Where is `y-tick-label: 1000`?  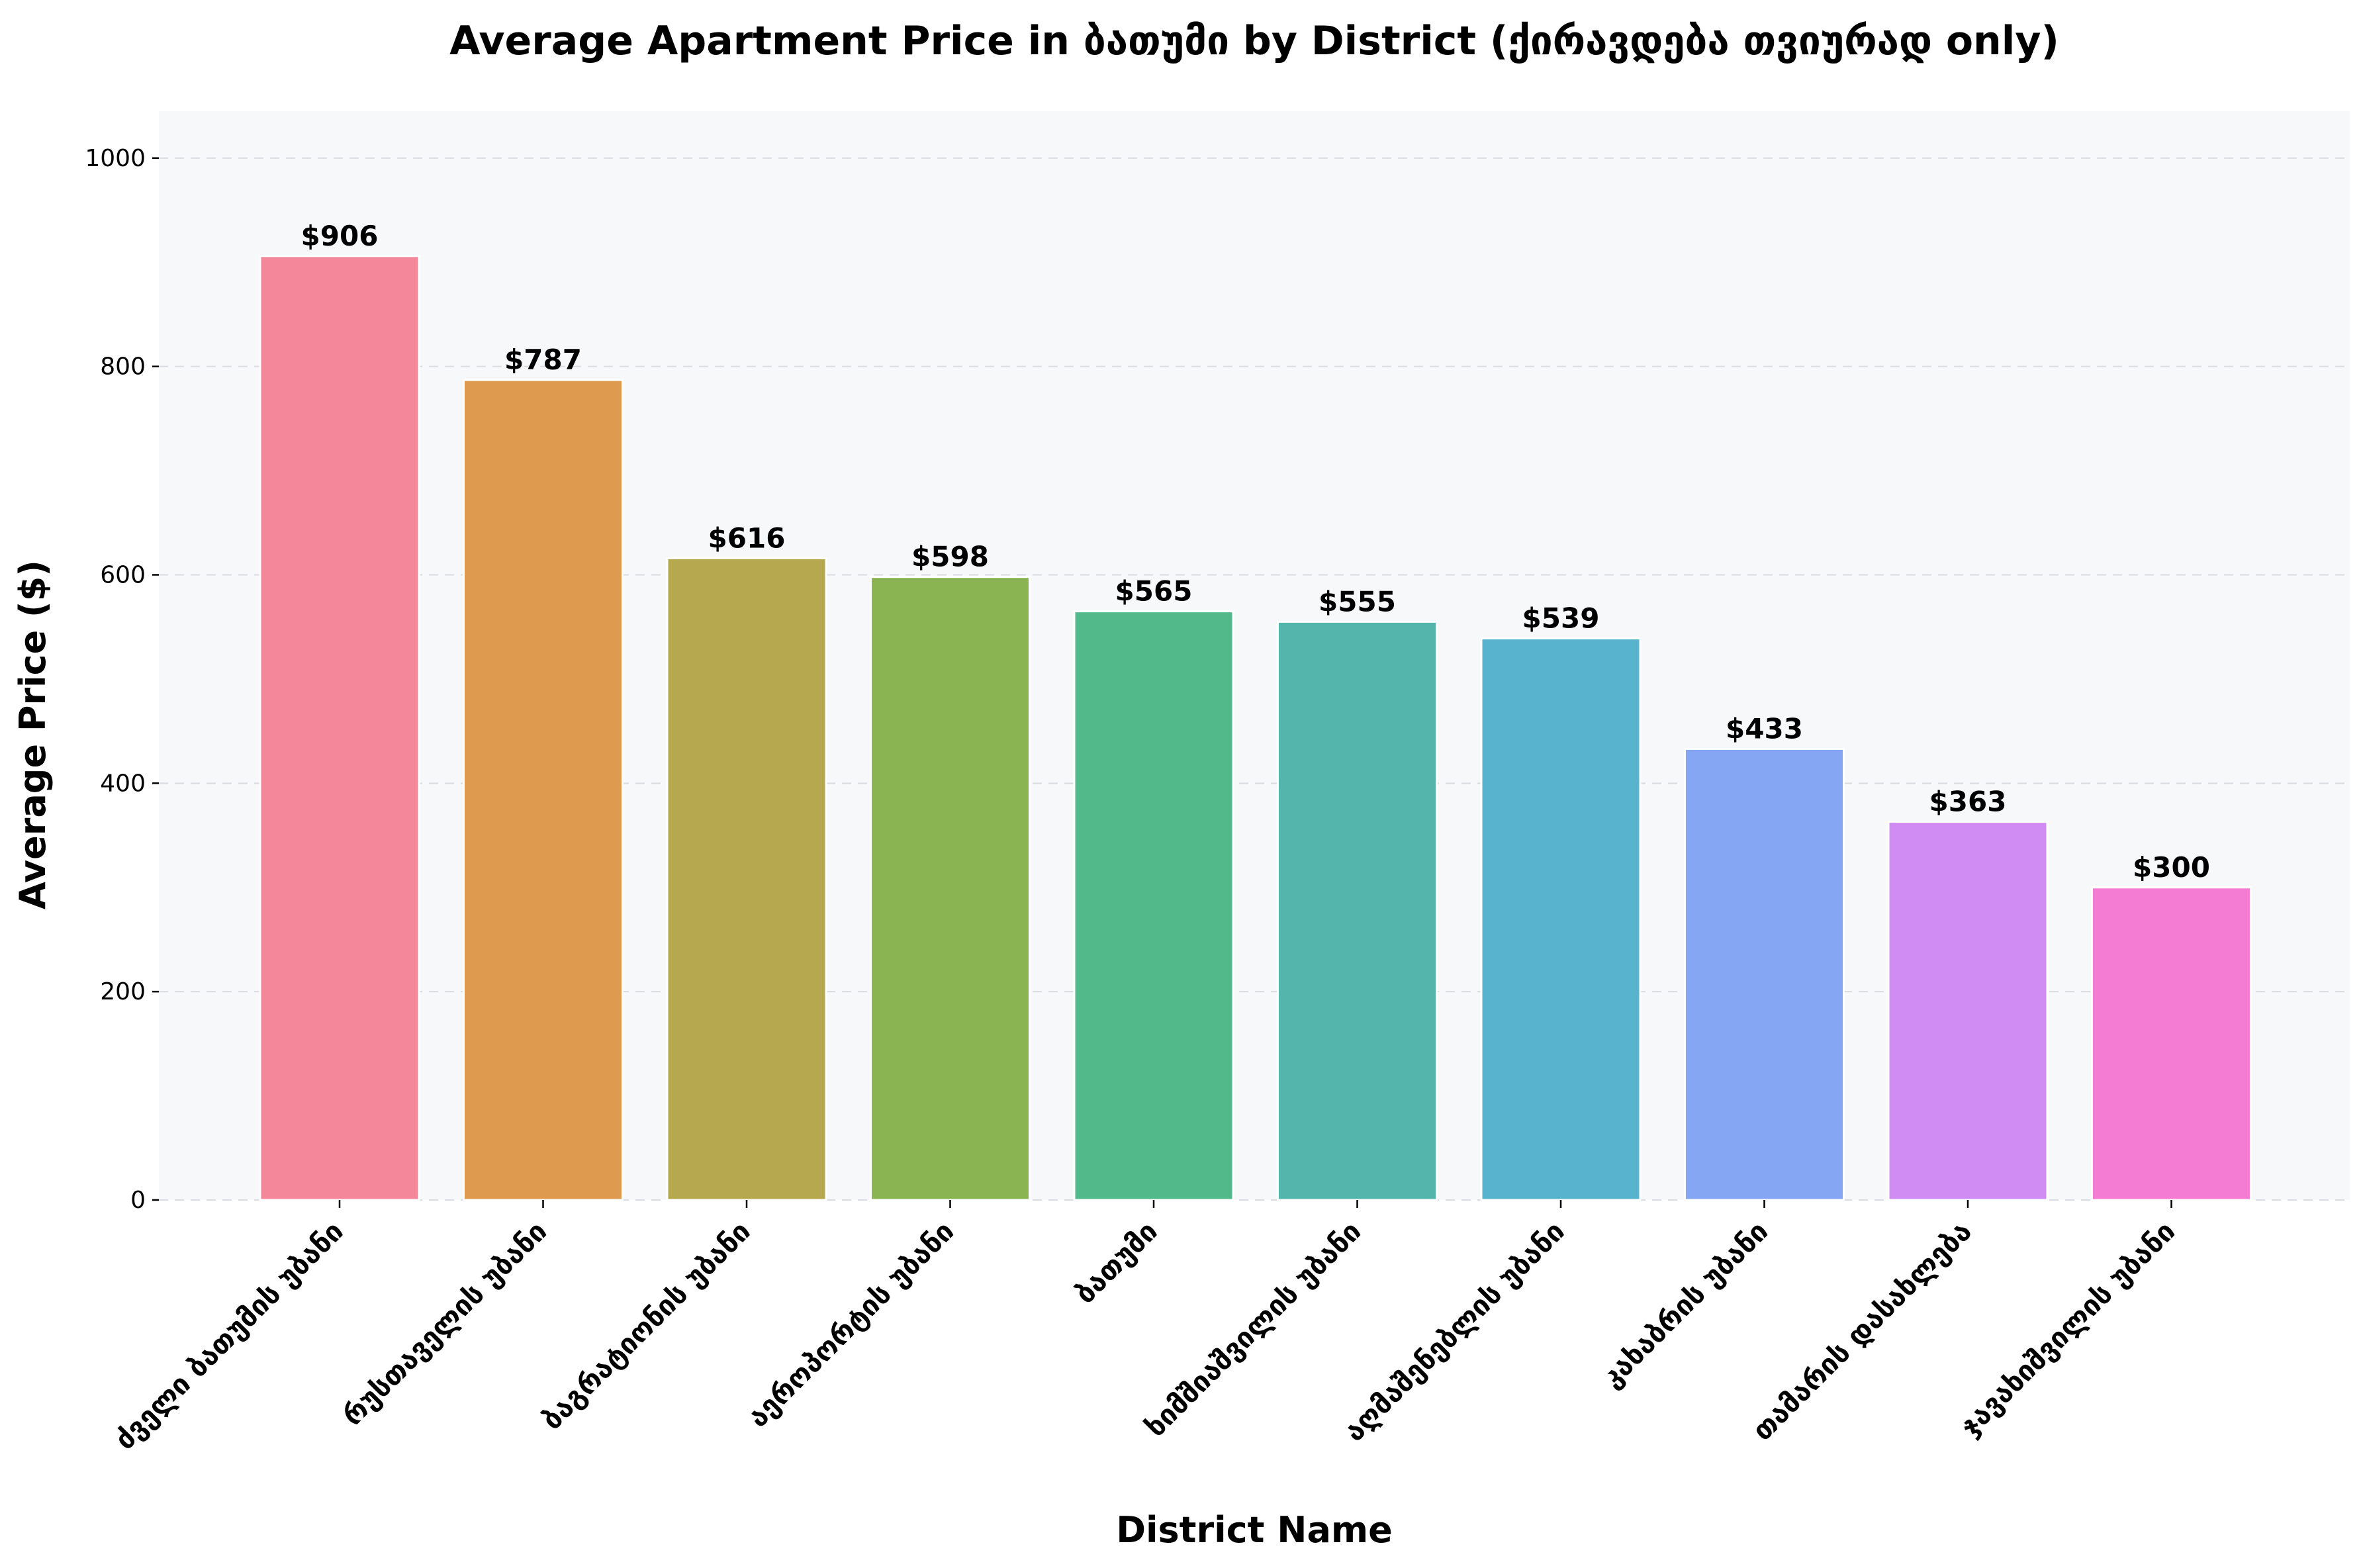 y-tick-label: 1000 is located at coordinates (115, 158).